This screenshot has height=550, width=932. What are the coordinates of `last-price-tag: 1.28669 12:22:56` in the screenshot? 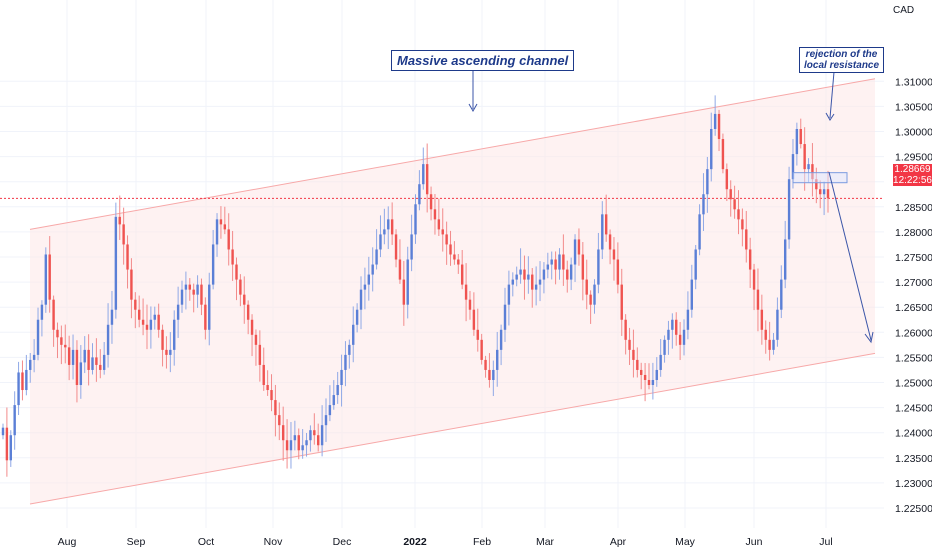 It's located at (912, 175).